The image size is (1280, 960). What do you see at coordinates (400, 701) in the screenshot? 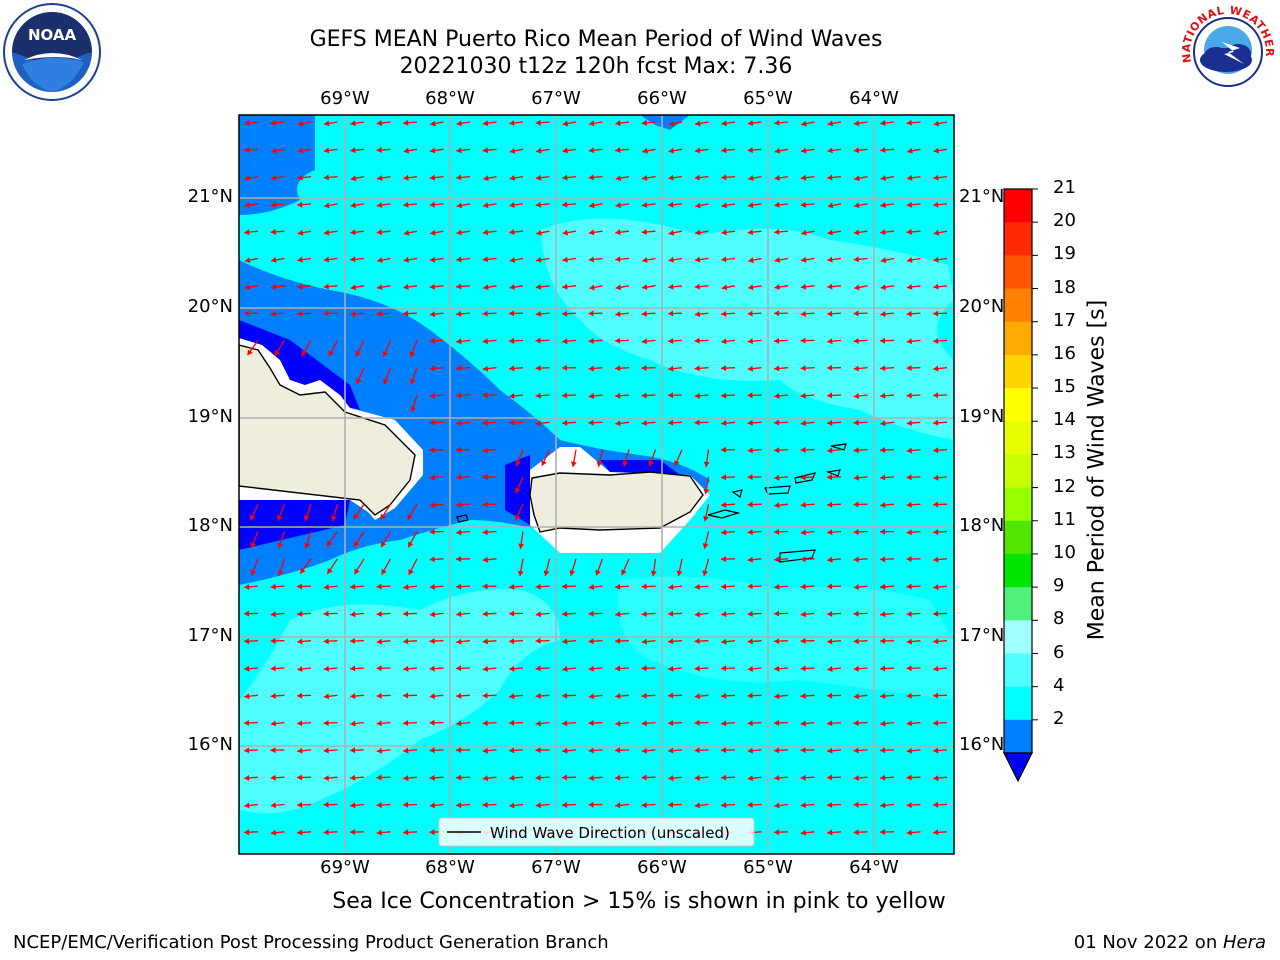
I see `wave-period-zone-6-8-south` at bounding box center [400, 701].